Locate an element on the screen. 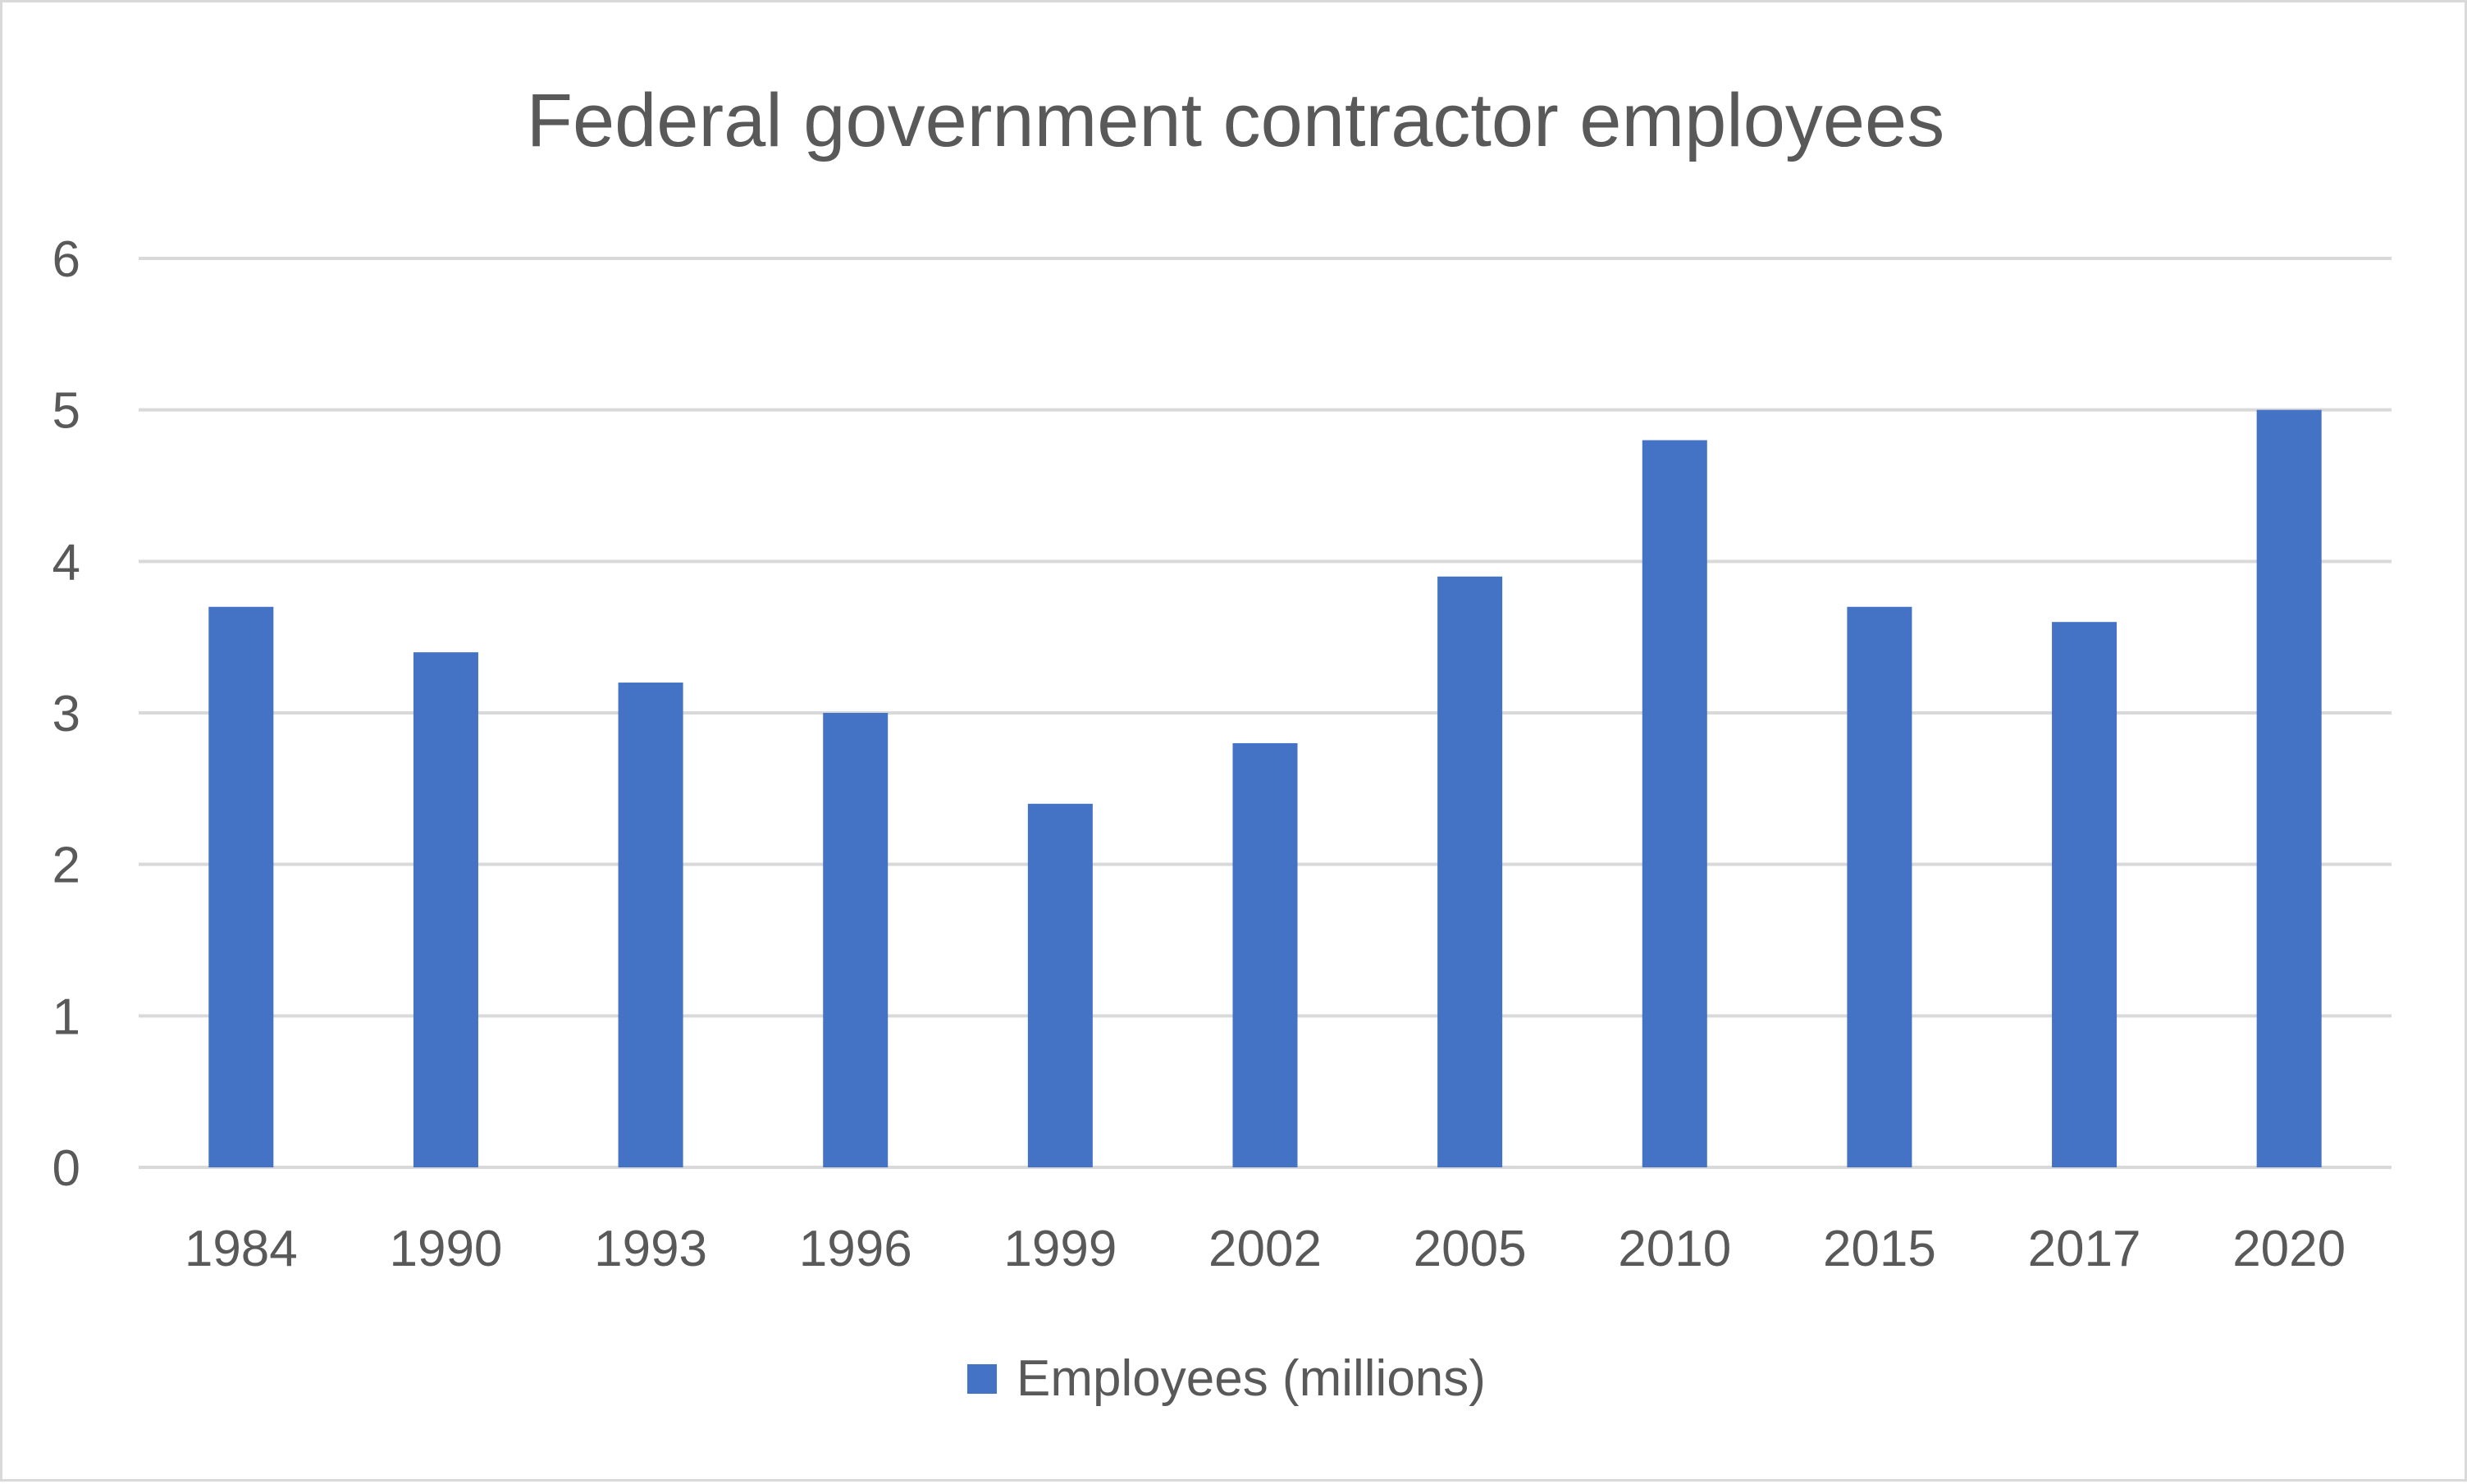 This screenshot has height=1484, width=2467. y-tick-label: 2 is located at coordinates (66, 866).